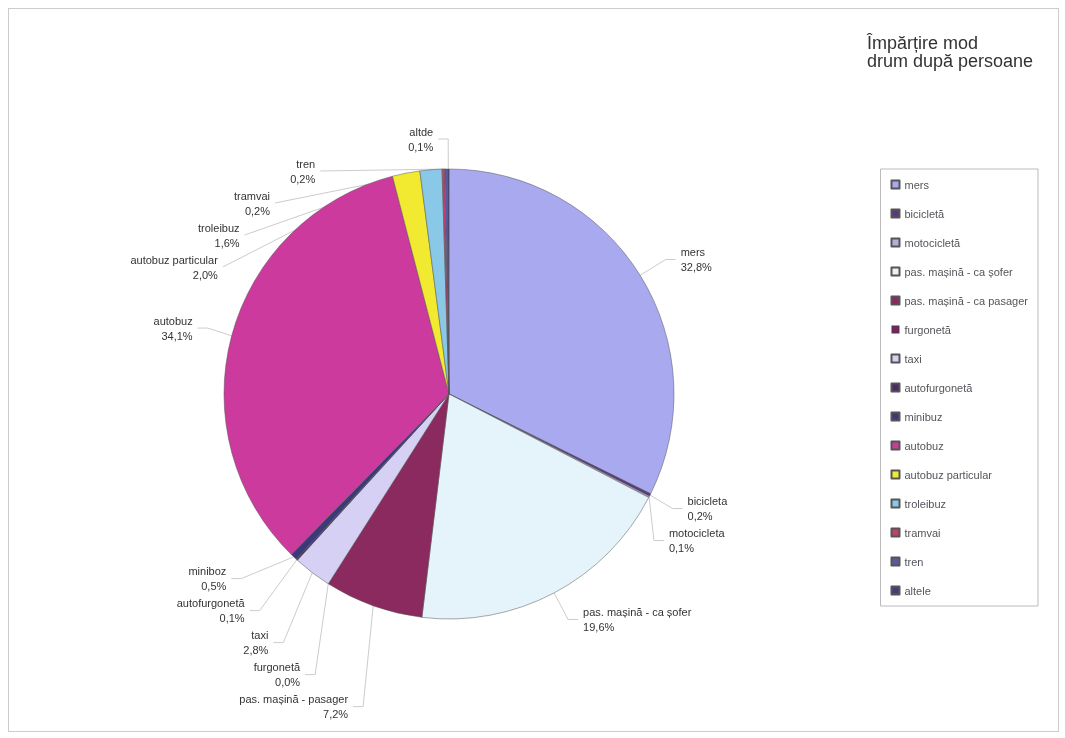  What do you see at coordinates (949, 52) in the screenshot?
I see `chart-title: Împărțire mod drum după persoane` at bounding box center [949, 52].